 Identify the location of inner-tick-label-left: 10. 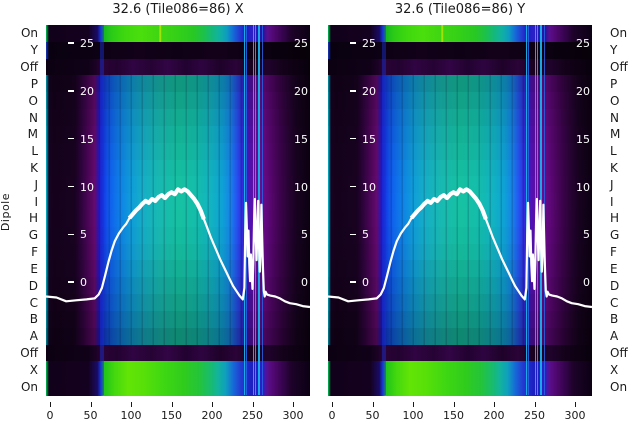
(81, 188).